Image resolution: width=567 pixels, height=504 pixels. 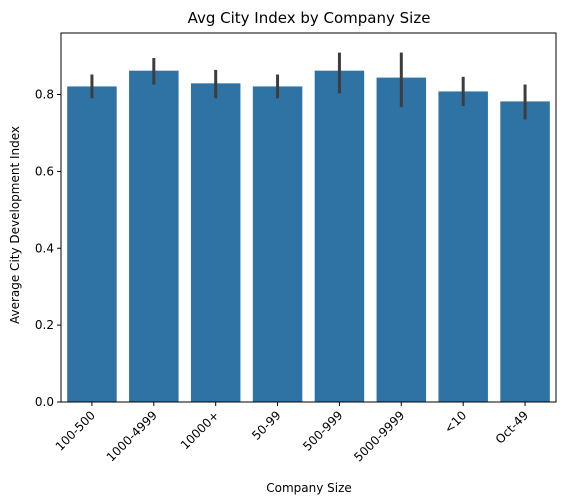 I want to click on y-axis-label: Average City Development Index, so click(x=15, y=225).